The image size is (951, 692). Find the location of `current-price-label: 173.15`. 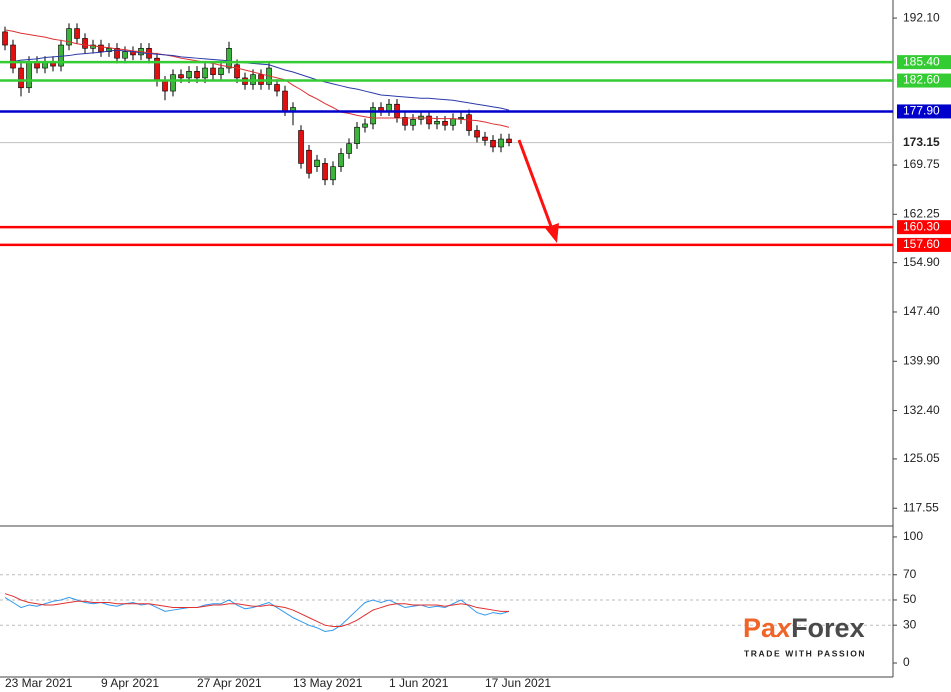

current-price-label: 173.15 is located at coordinates (921, 142).